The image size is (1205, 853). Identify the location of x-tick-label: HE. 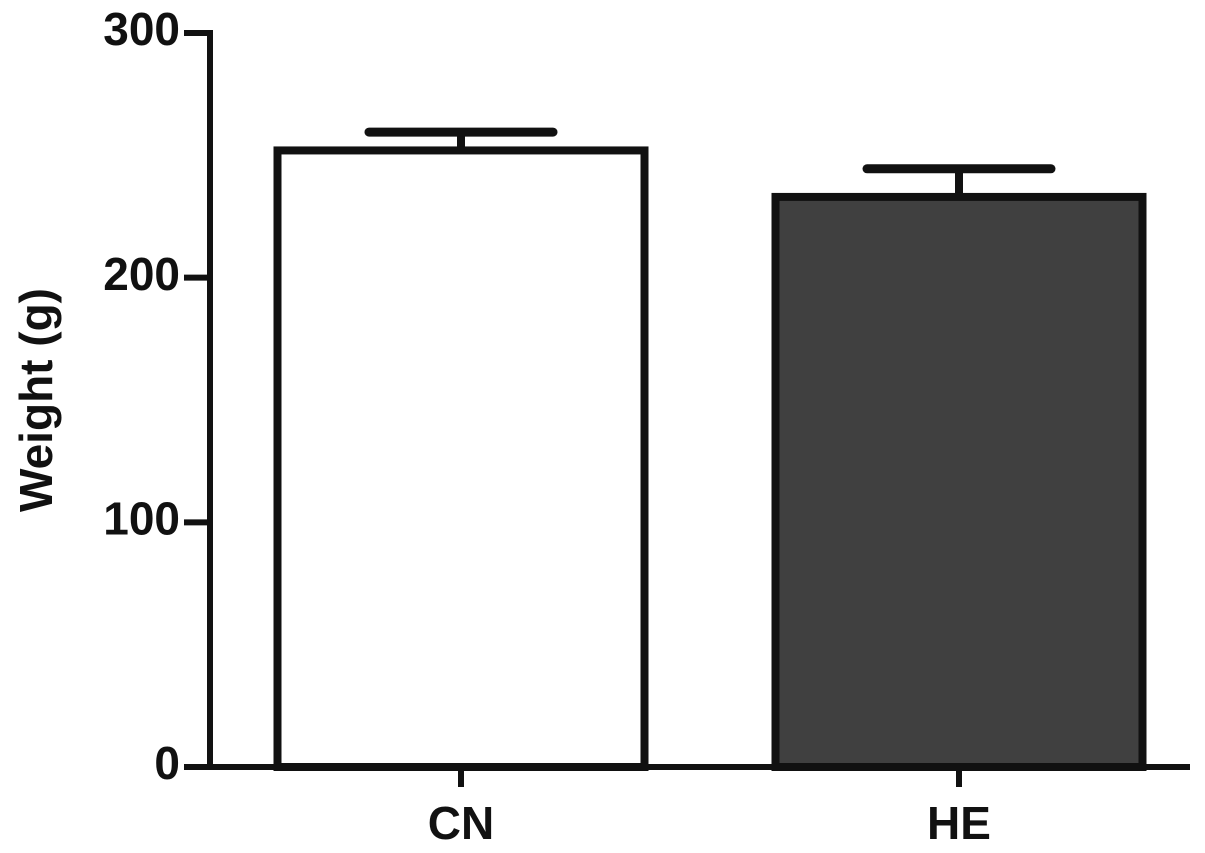
(959, 823).